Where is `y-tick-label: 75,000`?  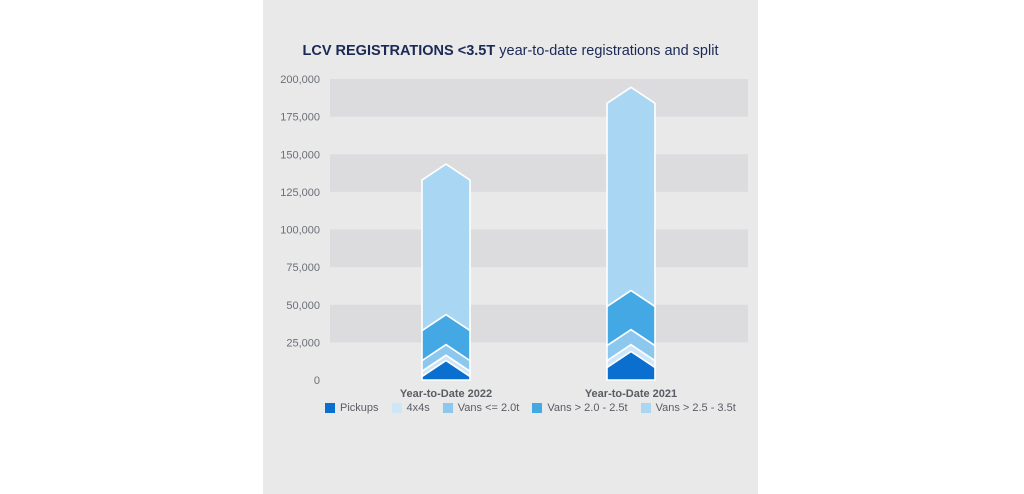 y-tick-label: 75,000 is located at coordinates (303, 268).